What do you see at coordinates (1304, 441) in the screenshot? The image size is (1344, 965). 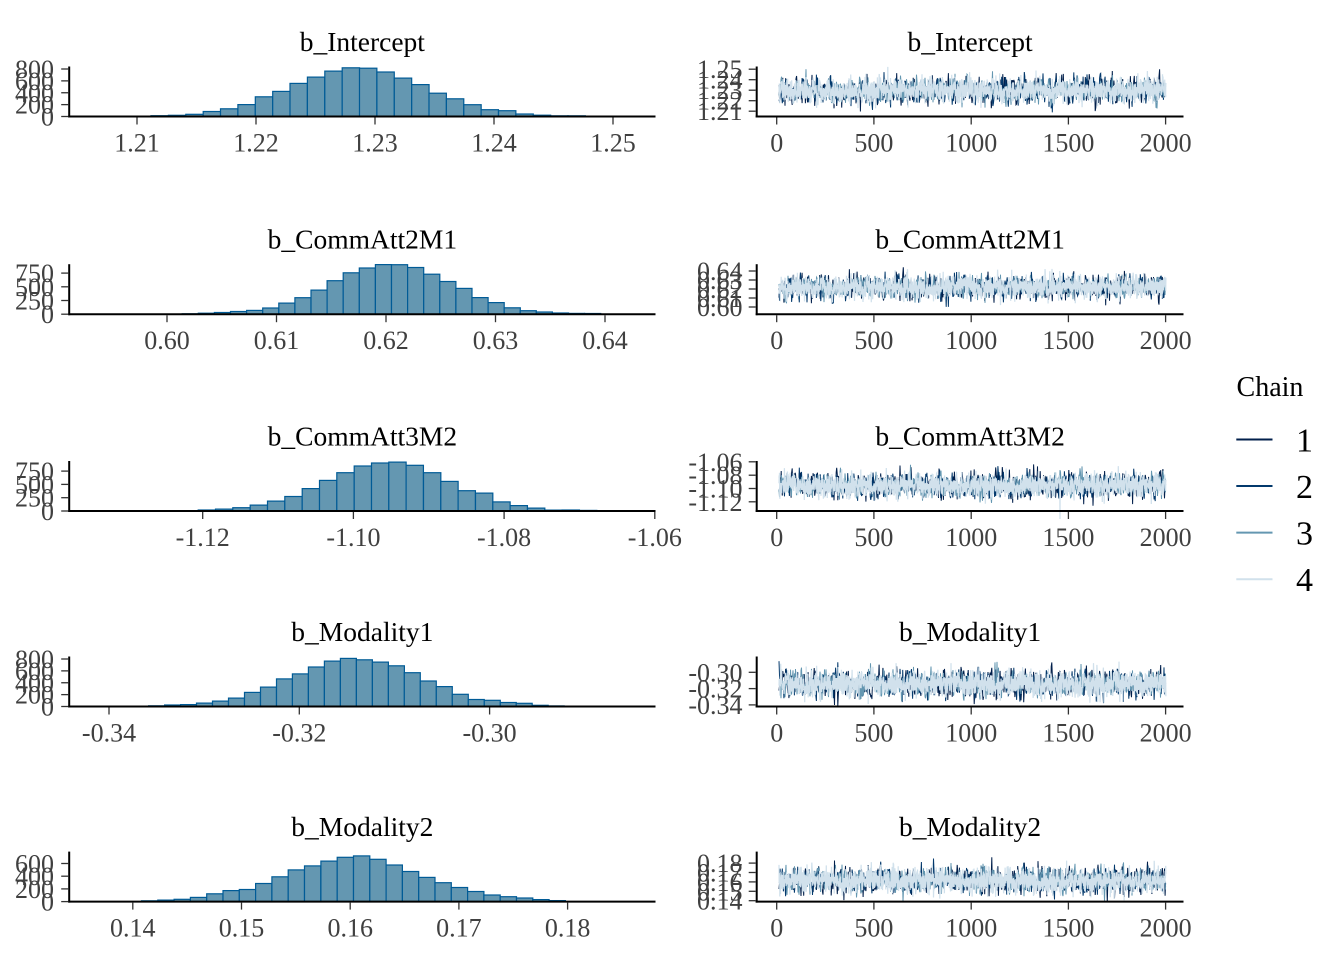 I see `svg-text: 1` at bounding box center [1304, 441].